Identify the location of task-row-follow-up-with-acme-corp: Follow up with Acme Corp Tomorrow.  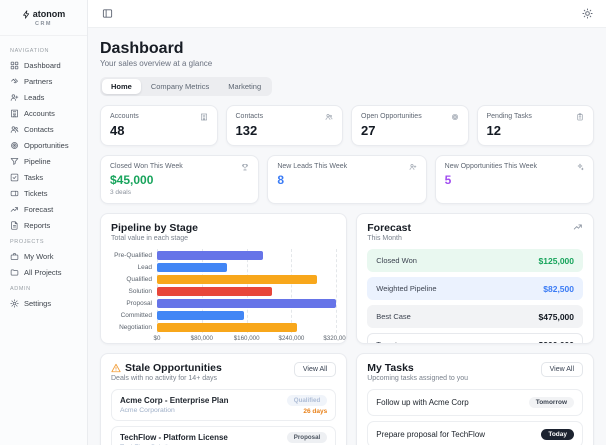
(475, 402).